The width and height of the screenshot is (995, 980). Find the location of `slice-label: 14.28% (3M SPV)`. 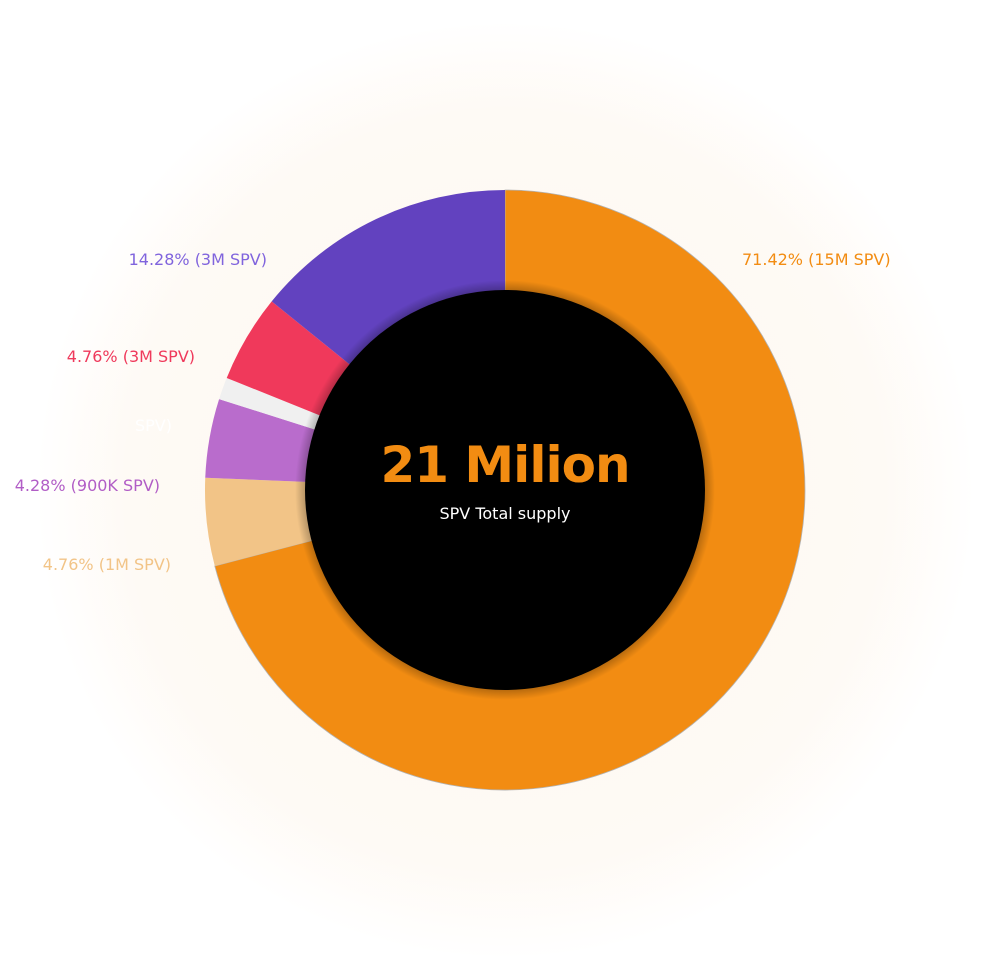

slice-label: 14.28% (3M SPV) is located at coordinates (198, 259).